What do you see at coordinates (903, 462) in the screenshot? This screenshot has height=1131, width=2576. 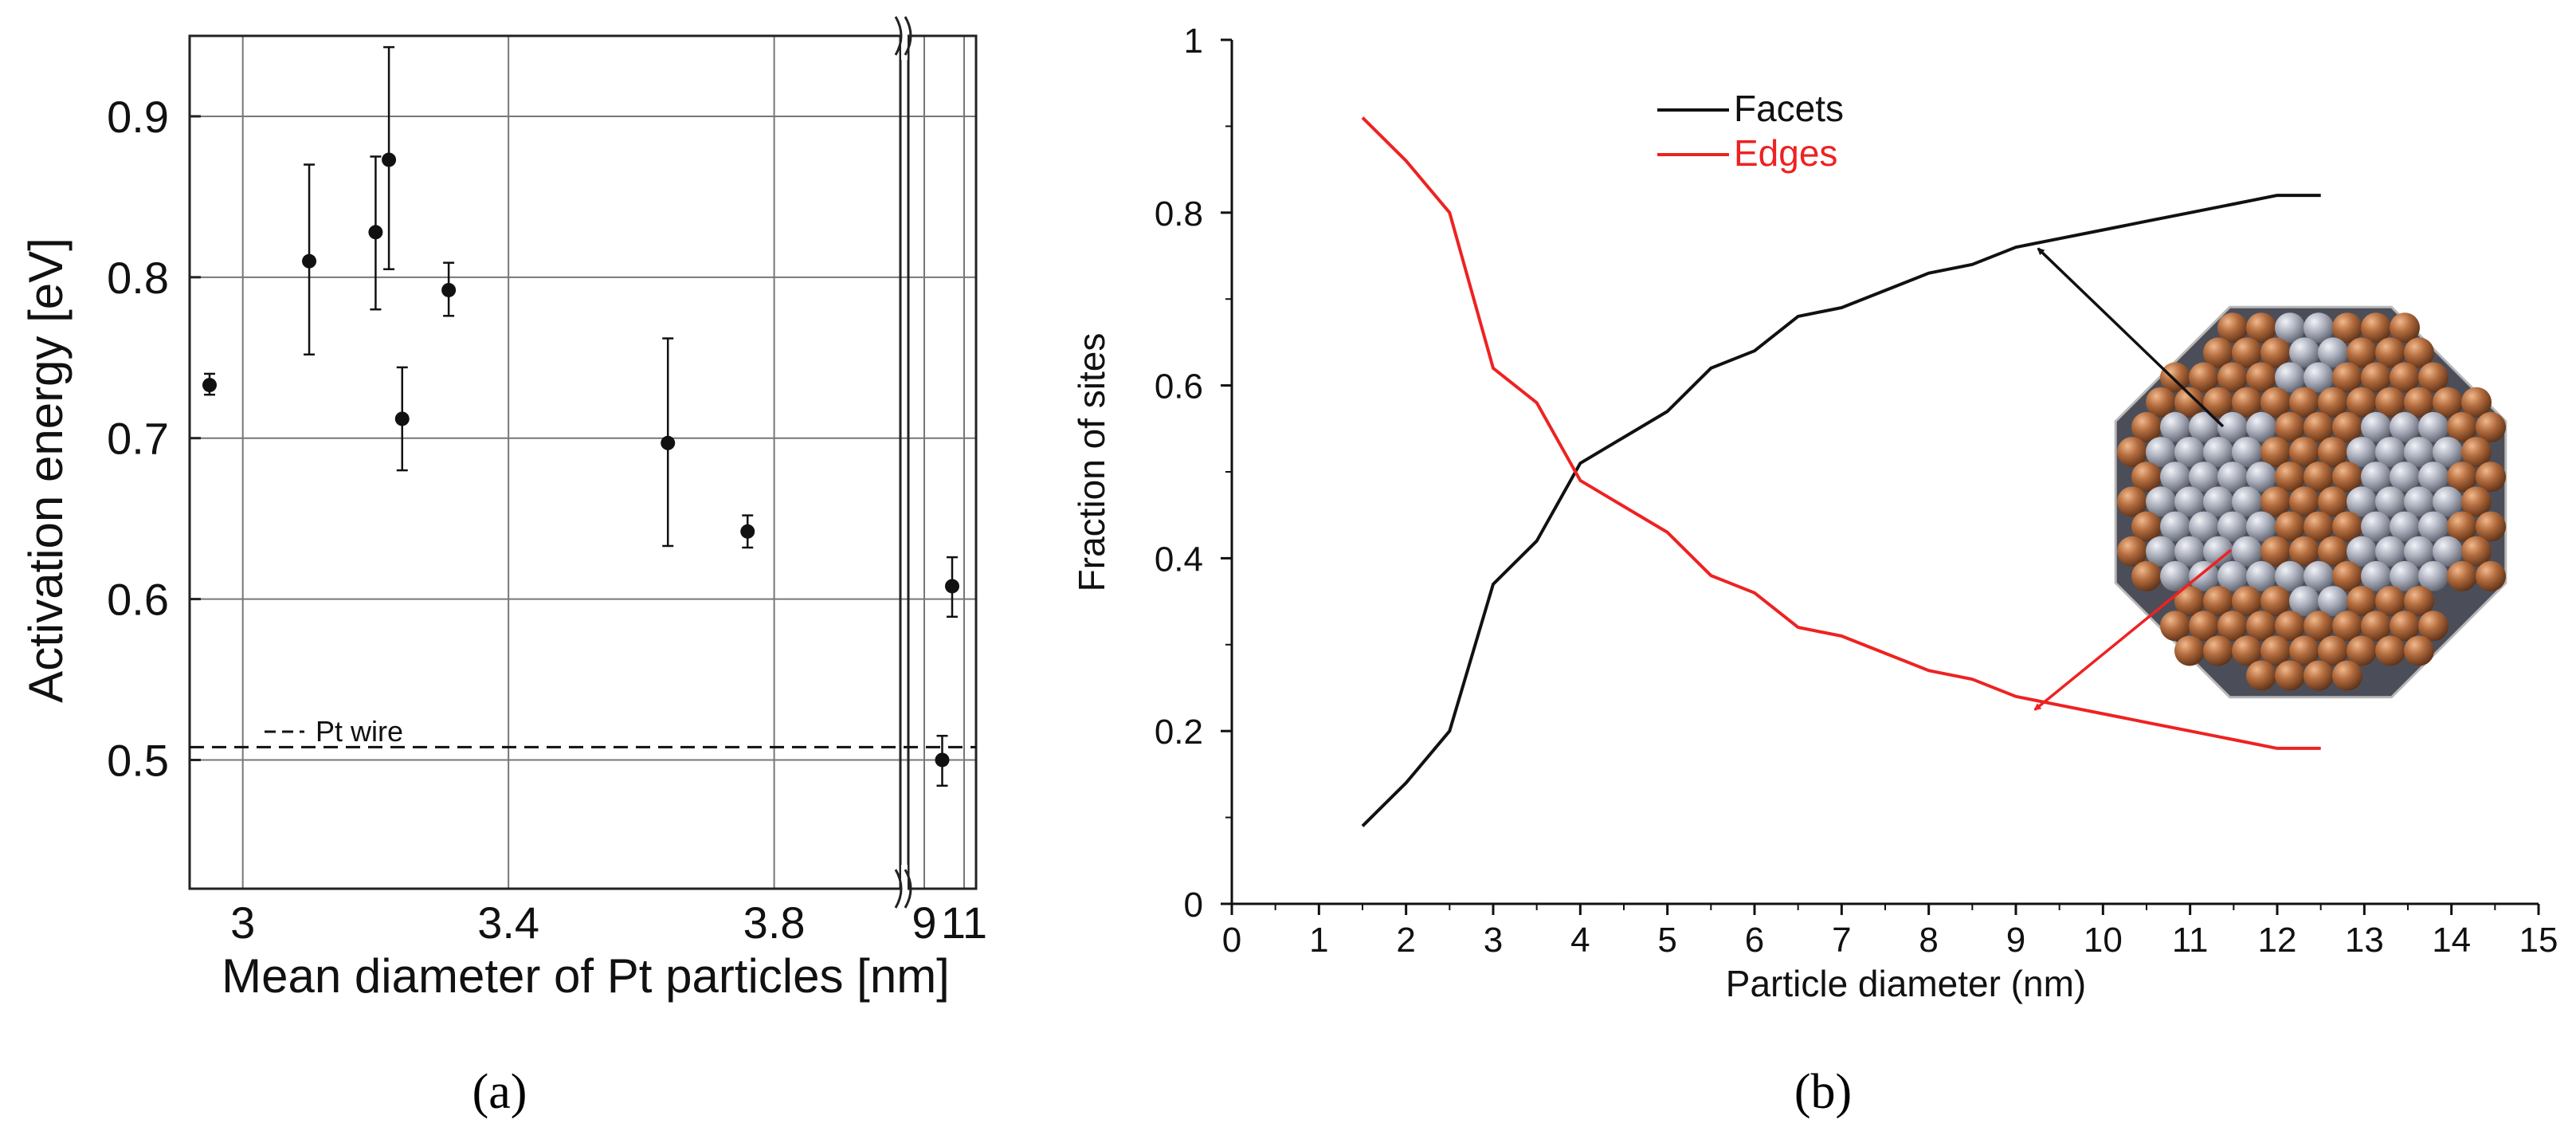 I see `panel-a-axis-break-icon` at bounding box center [903, 462].